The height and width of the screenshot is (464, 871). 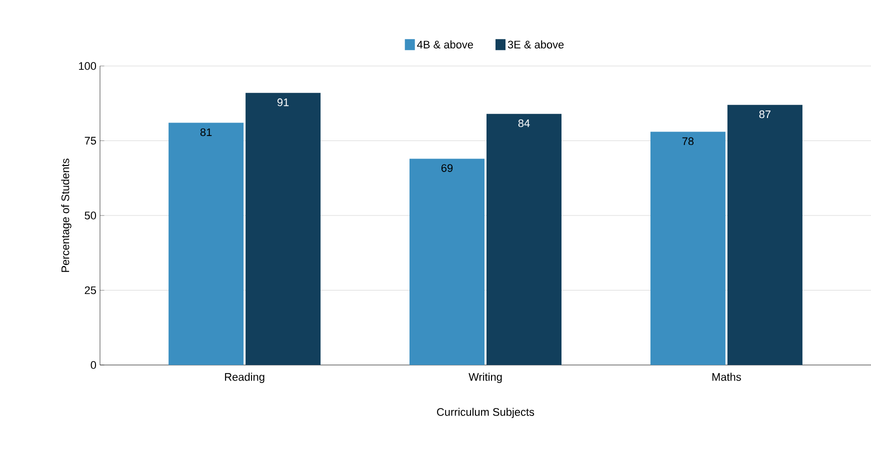 What do you see at coordinates (524, 123) in the screenshot?
I see `data-label: 84` at bounding box center [524, 123].